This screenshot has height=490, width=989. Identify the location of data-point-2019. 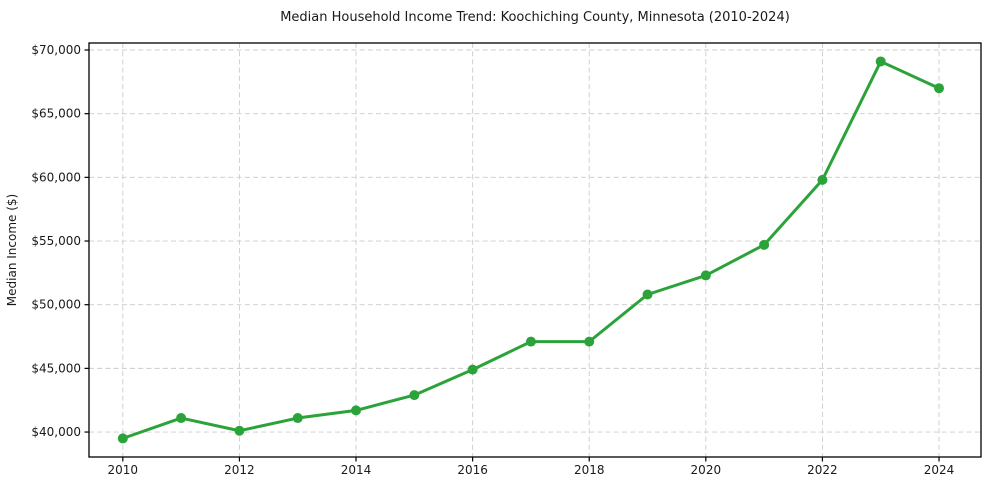
(647, 294).